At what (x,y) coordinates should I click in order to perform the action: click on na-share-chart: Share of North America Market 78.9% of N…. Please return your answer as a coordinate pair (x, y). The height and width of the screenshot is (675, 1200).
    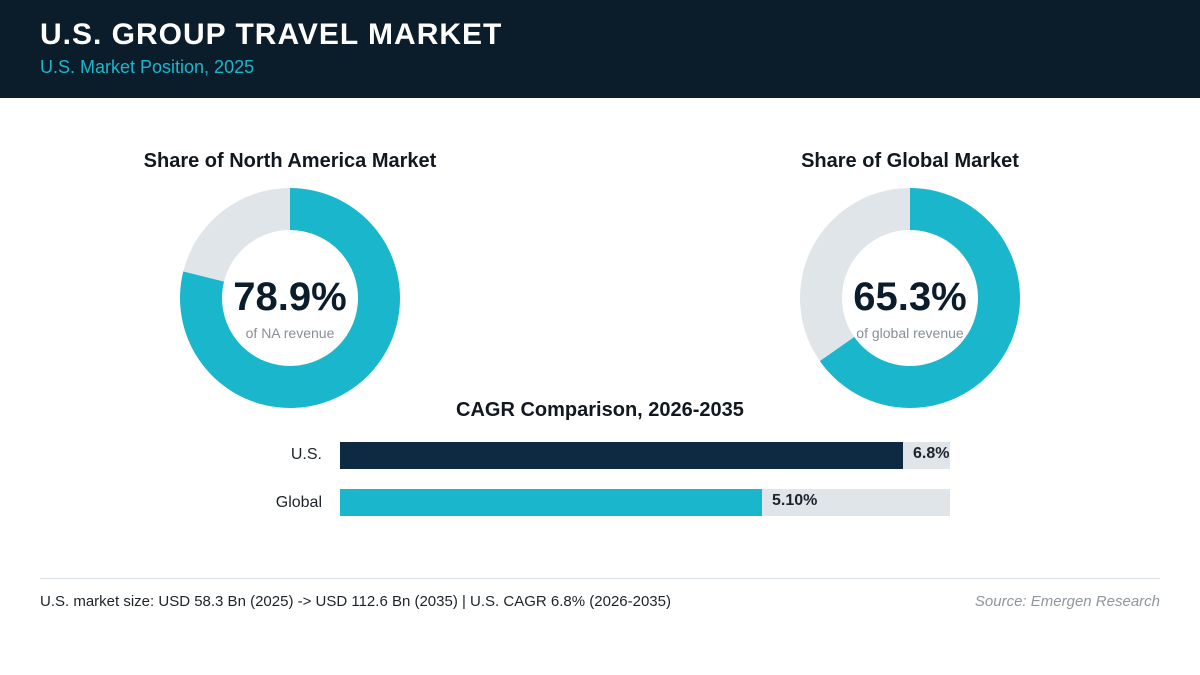
    Looking at the image, I should click on (290, 282).